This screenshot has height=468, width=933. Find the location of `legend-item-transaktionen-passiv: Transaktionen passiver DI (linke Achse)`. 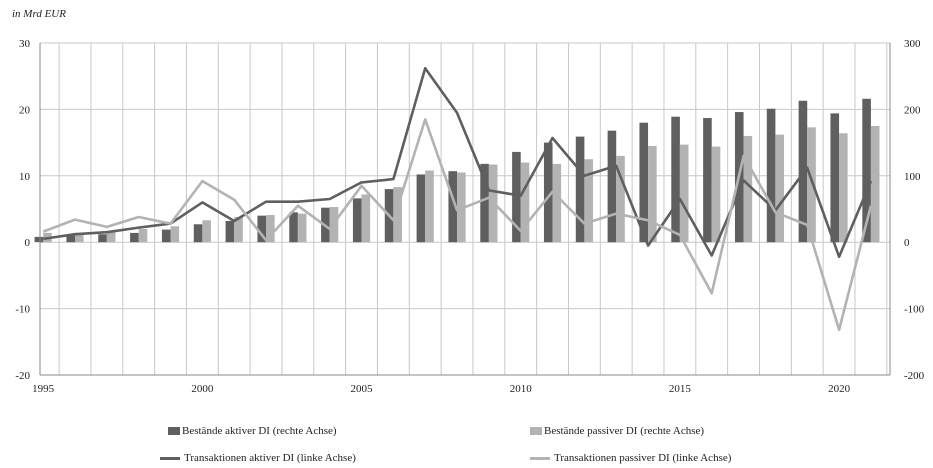

legend-item-transaktionen-passiv: Transaktionen passiver DI (linke Achse) is located at coordinates (630, 458).